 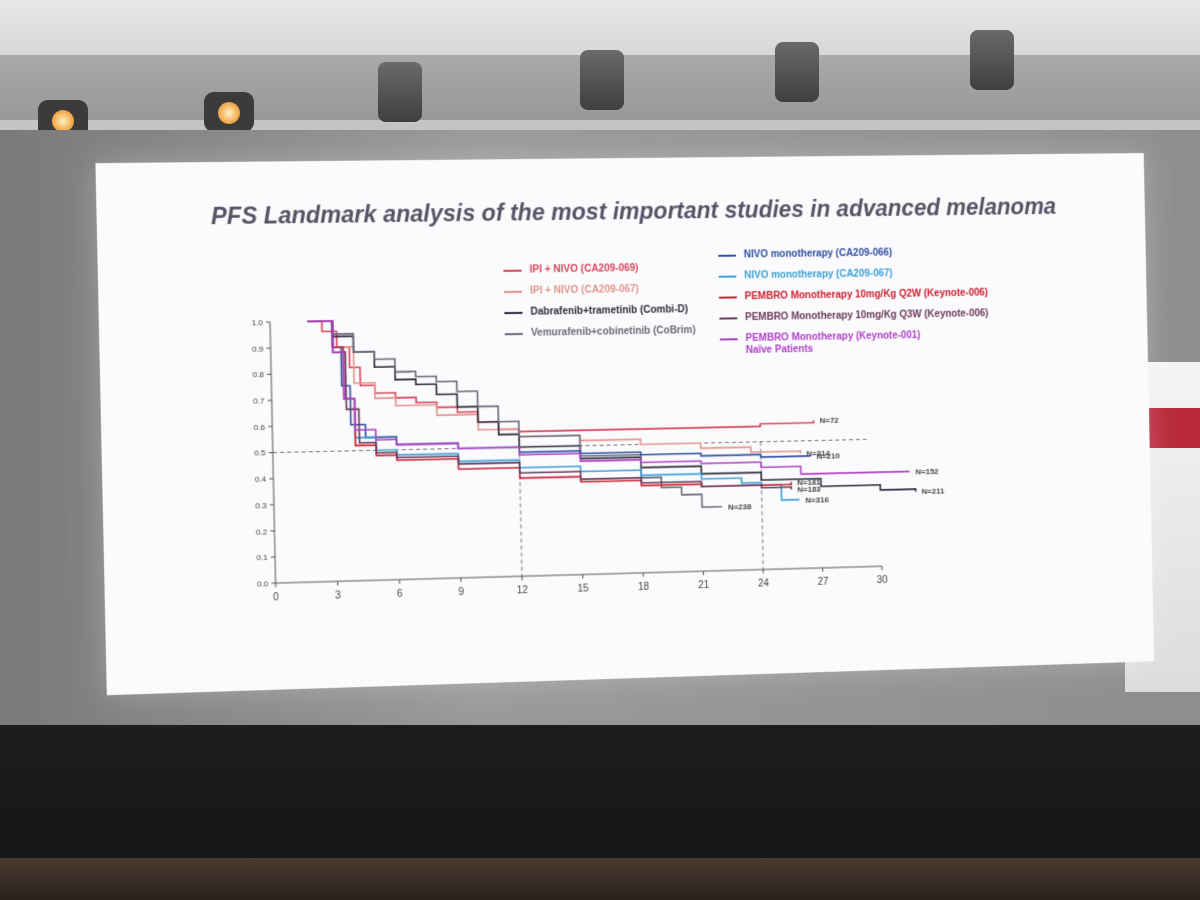 What do you see at coordinates (809, 489) in the screenshot?
I see `series-n-label: N=183` at bounding box center [809, 489].